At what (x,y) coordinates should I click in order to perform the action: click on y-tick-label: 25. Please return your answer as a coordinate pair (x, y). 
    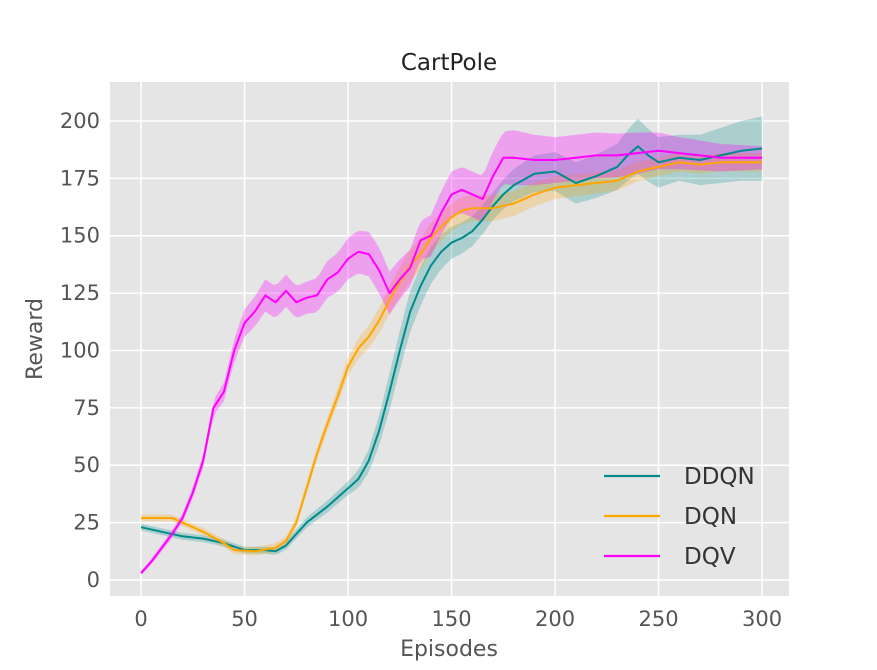
    Looking at the image, I should click on (86, 523).